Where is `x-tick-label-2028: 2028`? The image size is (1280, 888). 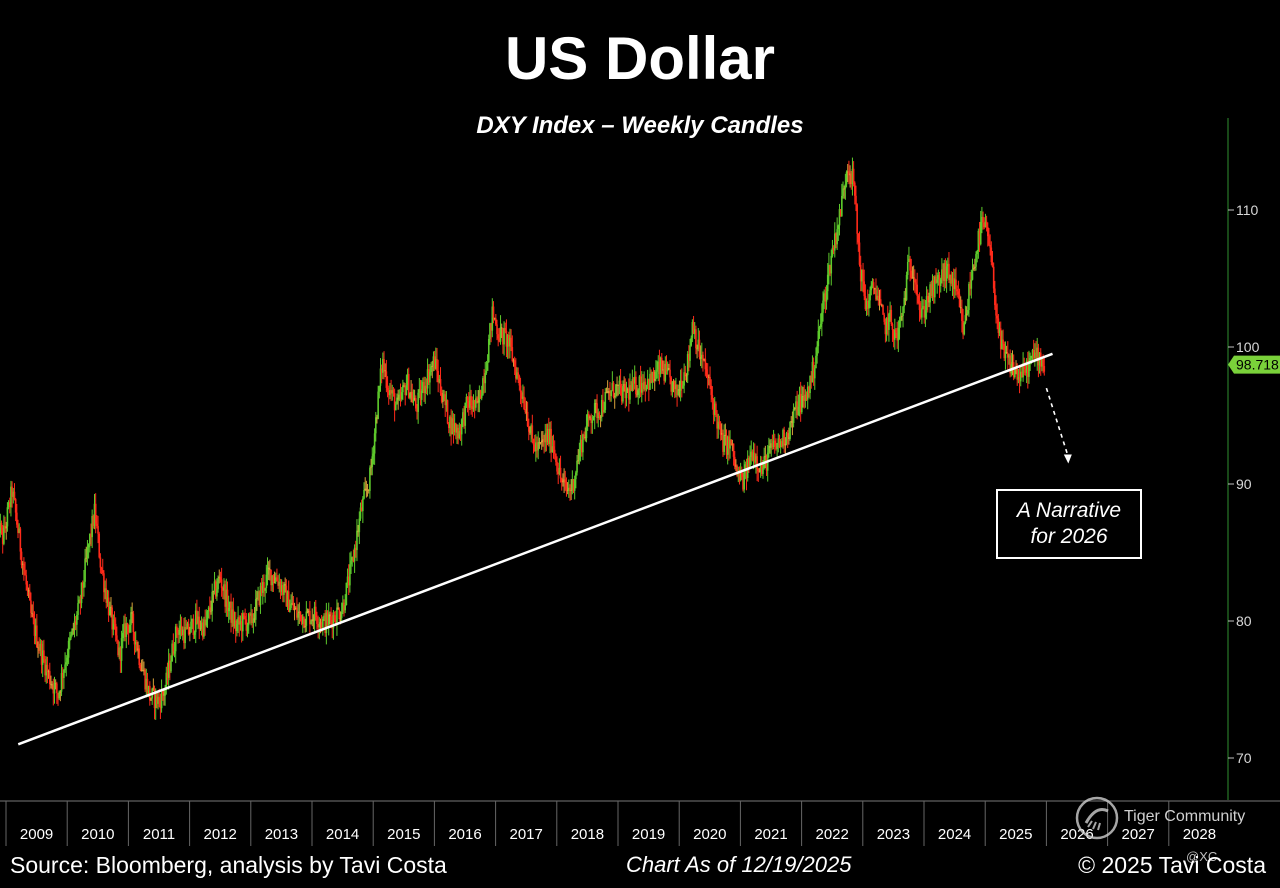 x-tick-label-2028: 2028 is located at coordinates (1199, 834).